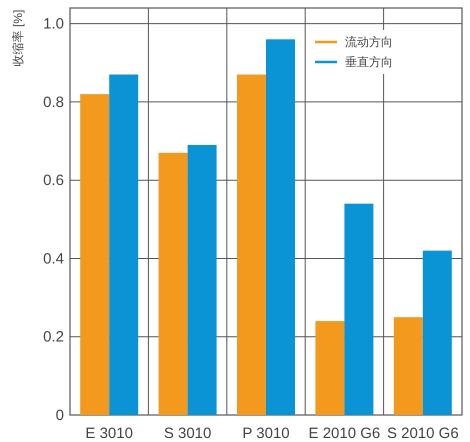 The width and height of the screenshot is (470, 442). What do you see at coordinates (18, 38) in the screenshot?
I see `y-axis-title: 收缩率 [%]` at bounding box center [18, 38].